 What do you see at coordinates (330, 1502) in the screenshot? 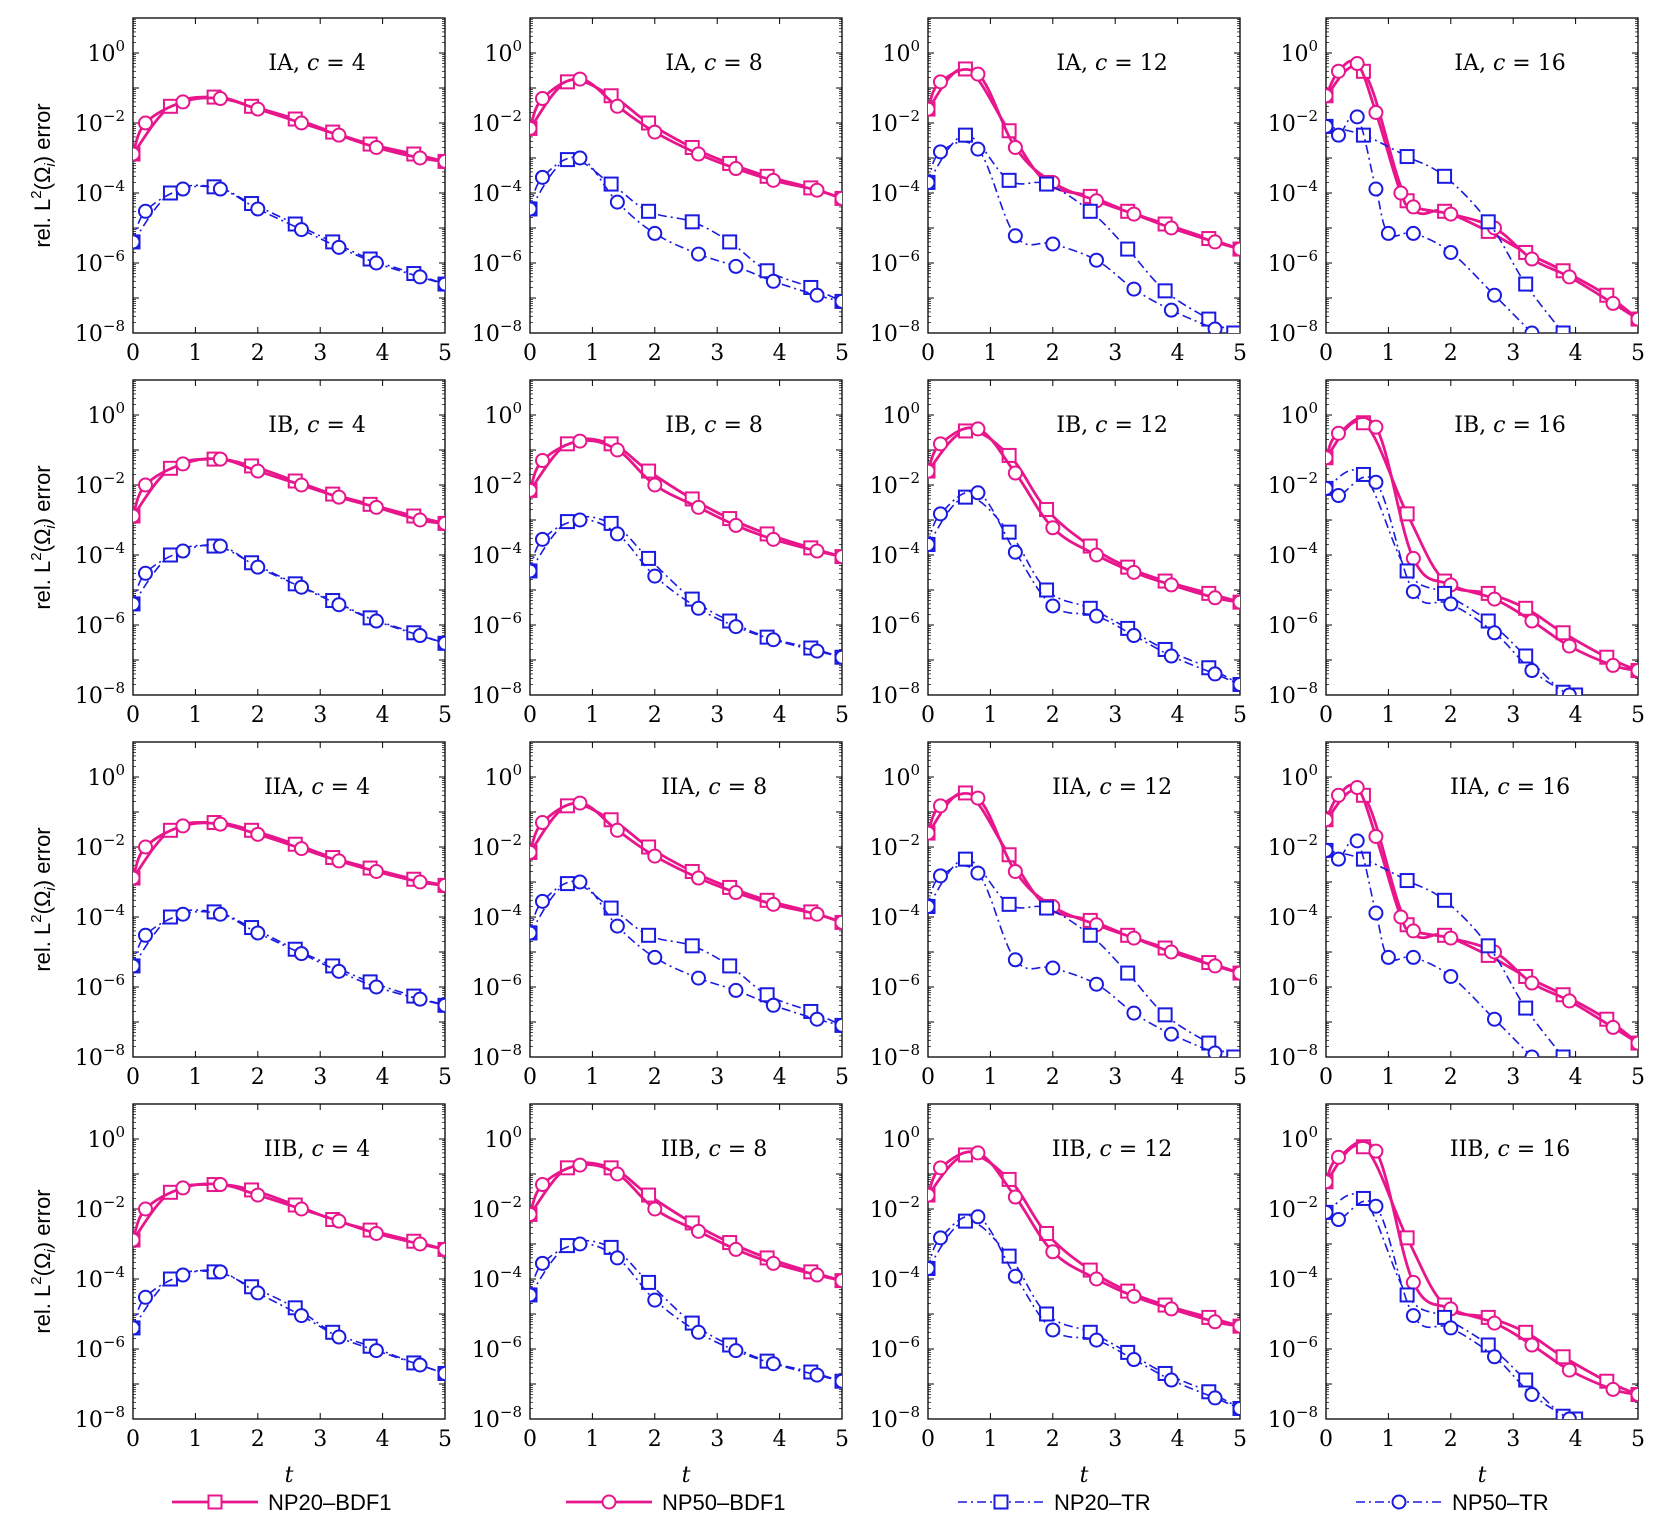
I see `legend-label: NP20–BDF1` at bounding box center [330, 1502].